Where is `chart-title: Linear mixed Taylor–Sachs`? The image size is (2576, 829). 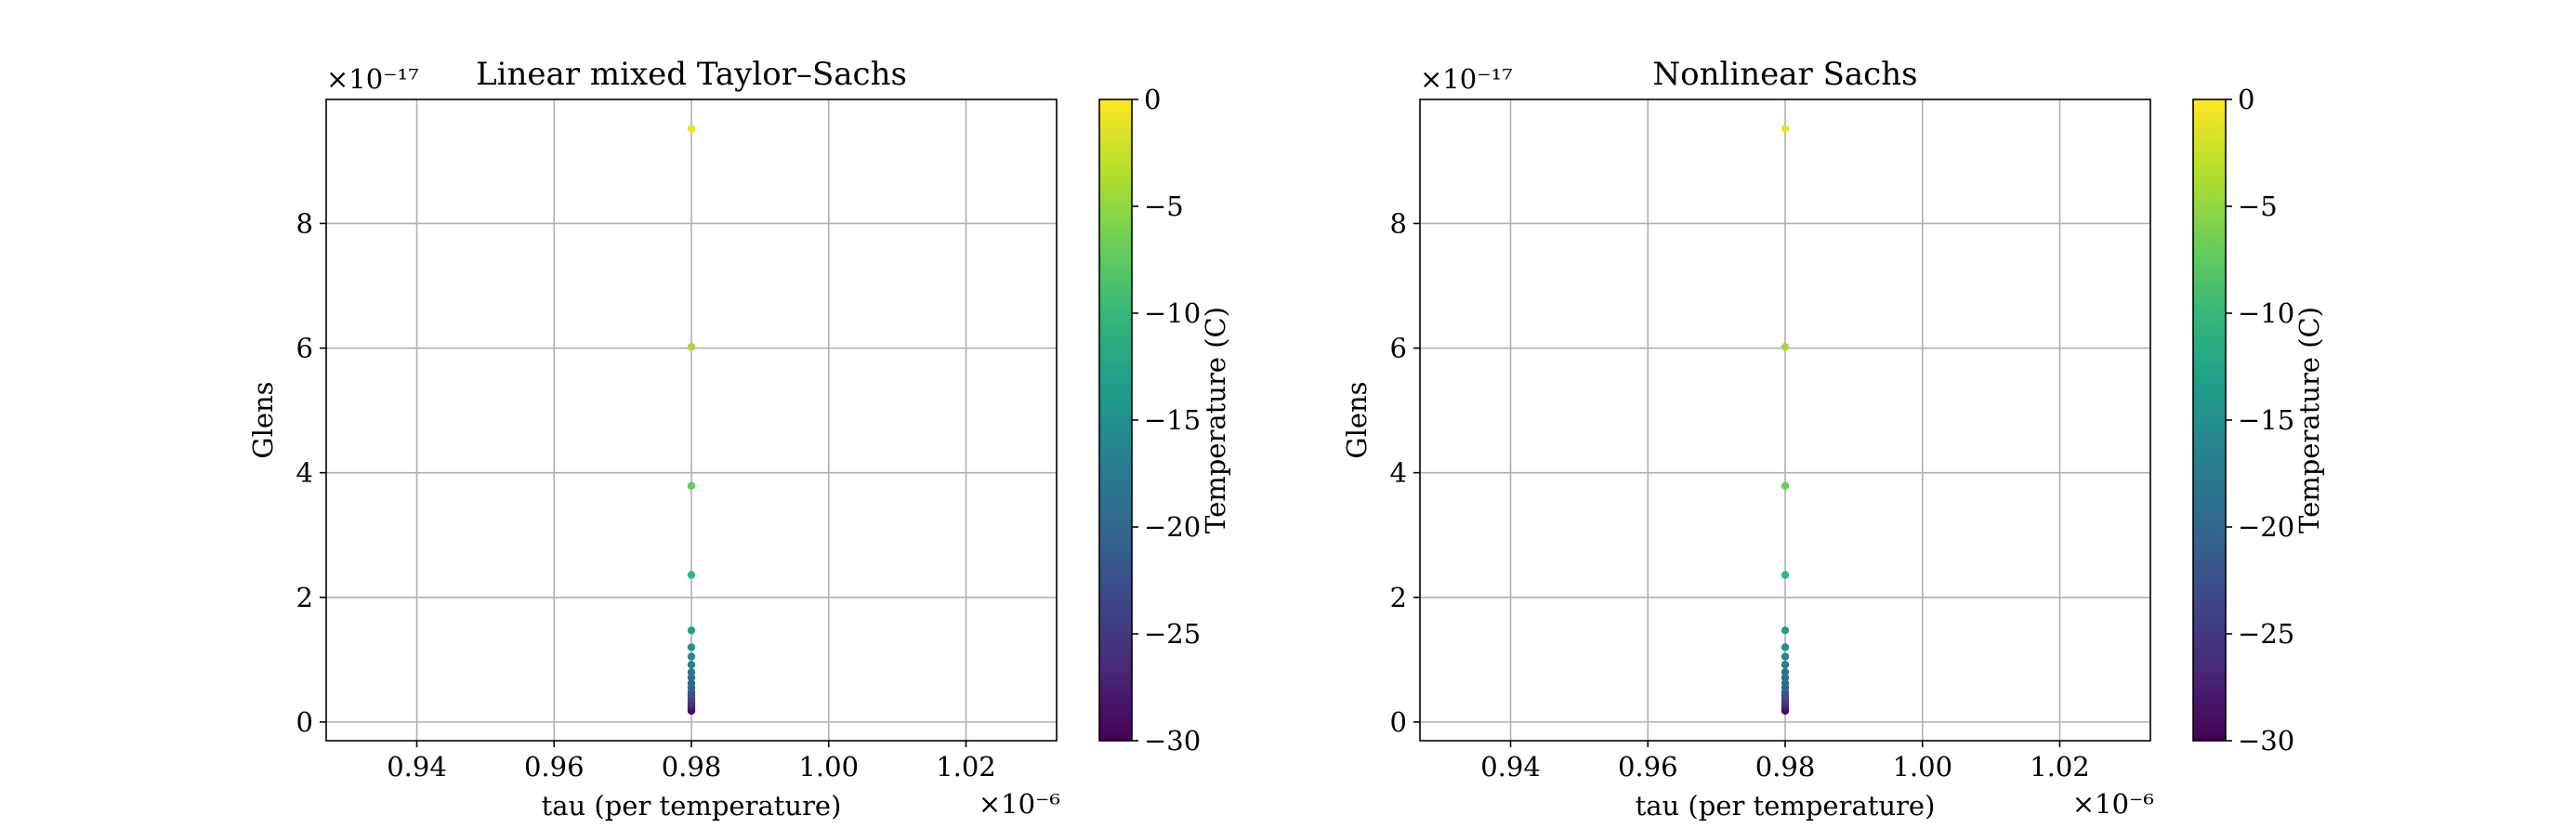
chart-title: Linear mixed Taylor–Sachs is located at coordinates (691, 74).